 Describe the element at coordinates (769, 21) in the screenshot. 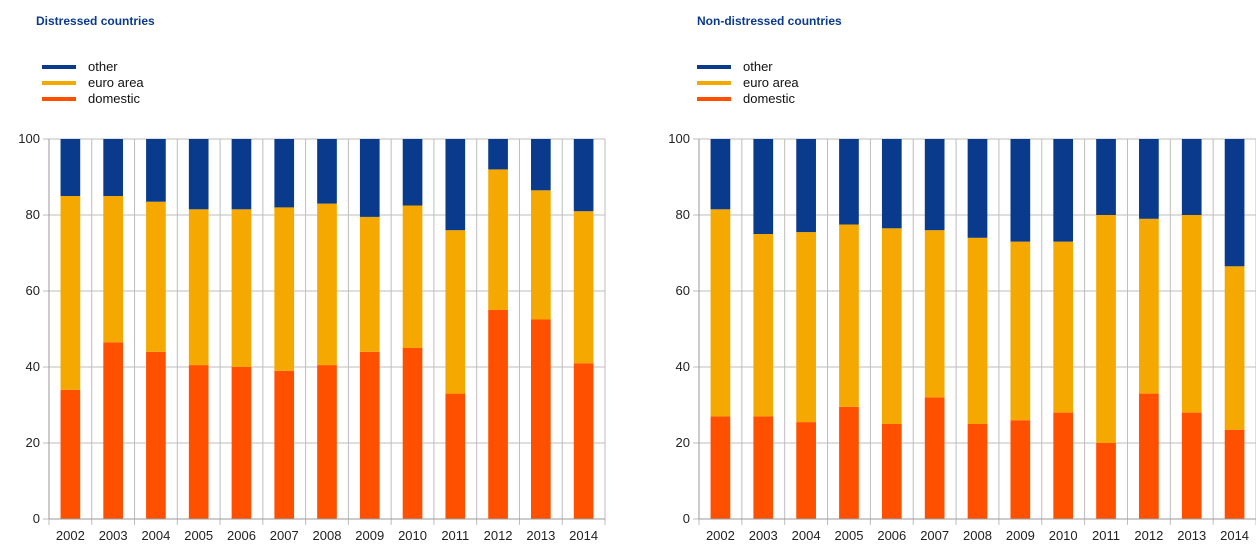

I see `chart-title: Non-distressed countries` at that location.